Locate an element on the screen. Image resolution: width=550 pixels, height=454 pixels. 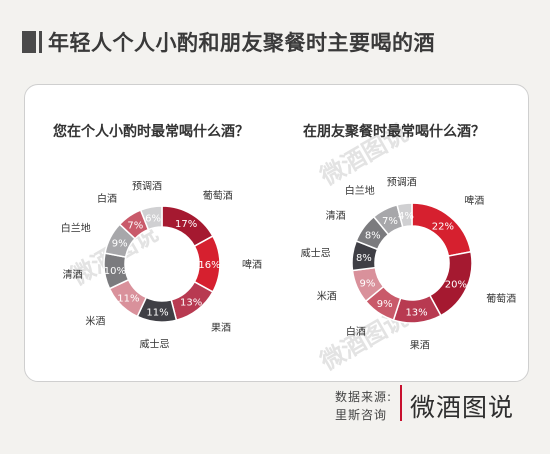
slice-value-label: 16% is located at coordinates (209, 265).